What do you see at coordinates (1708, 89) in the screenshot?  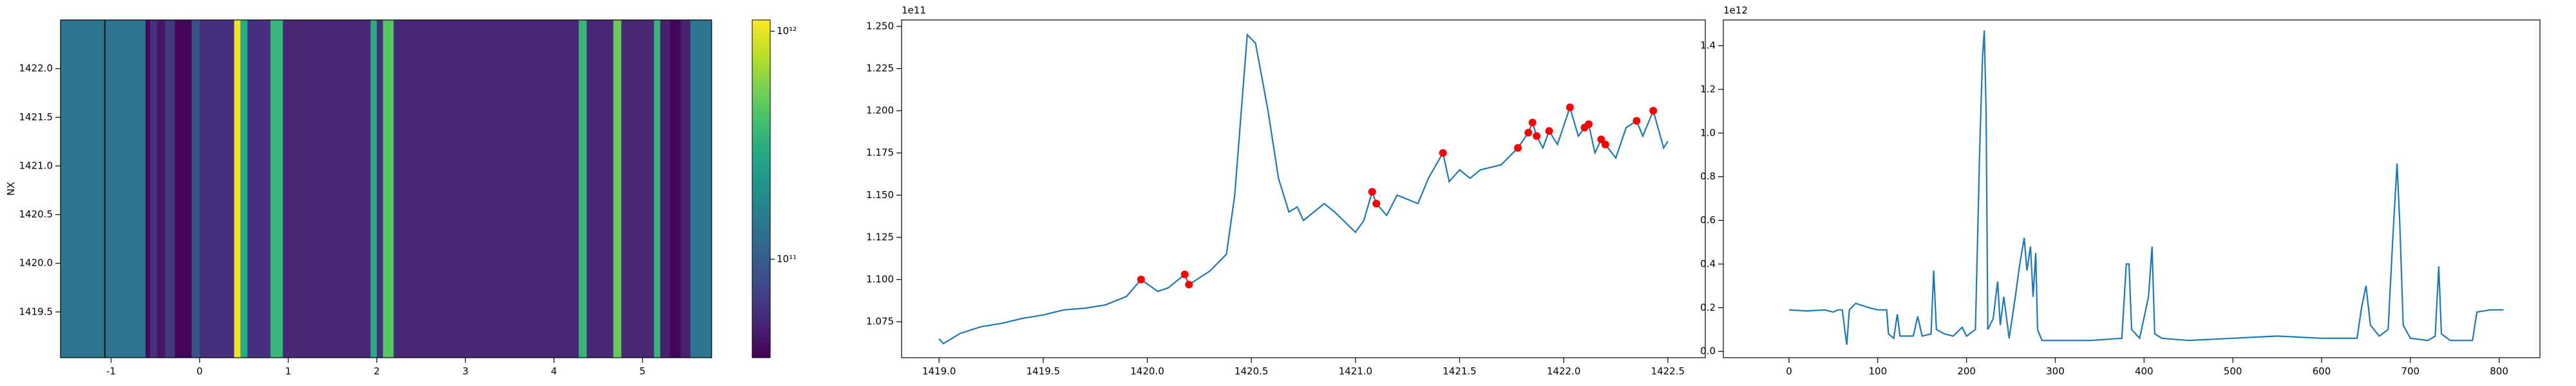 I see `y-tick-label: 1.2` at bounding box center [1708, 89].